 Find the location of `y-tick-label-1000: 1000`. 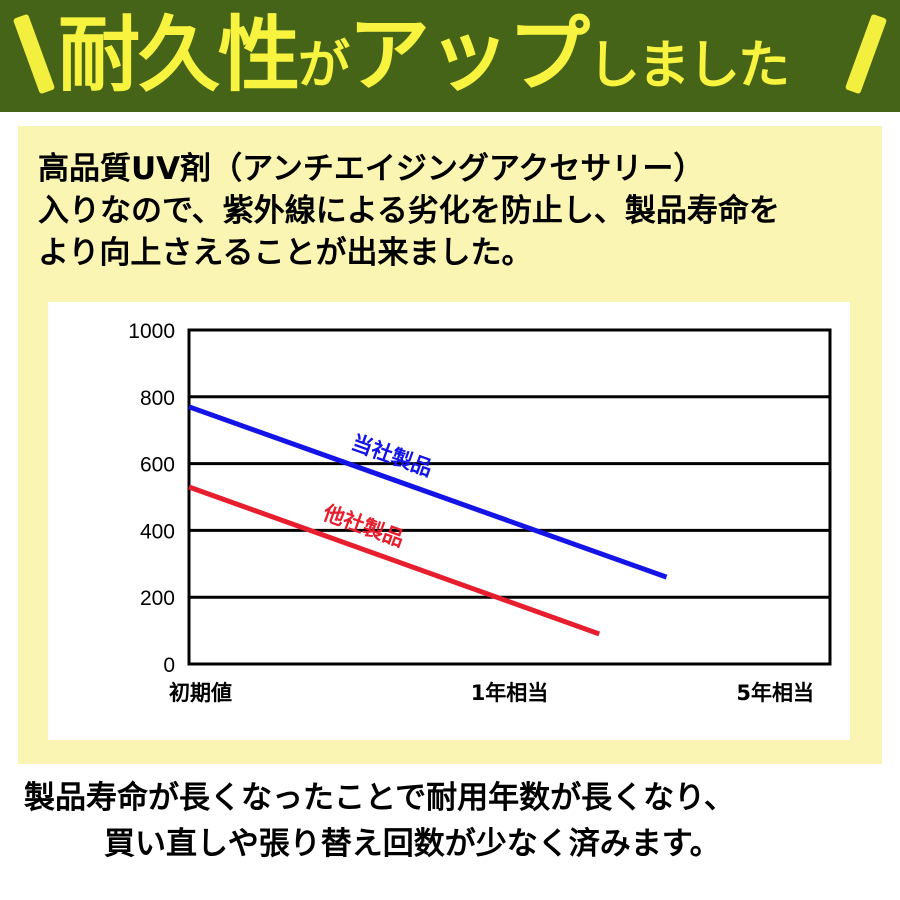

y-tick-label-1000: 1000 is located at coordinates (151, 331).